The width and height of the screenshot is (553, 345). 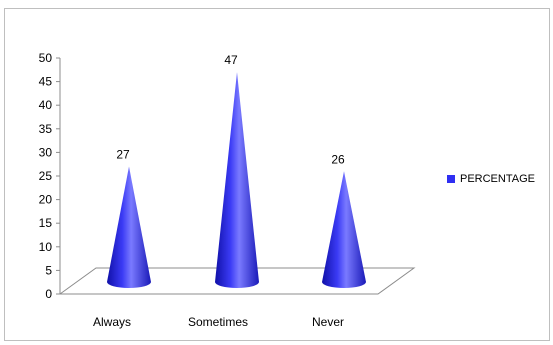 What do you see at coordinates (46, 200) in the screenshot?
I see `y-tick-label: 20` at bounding box center [46, 200].